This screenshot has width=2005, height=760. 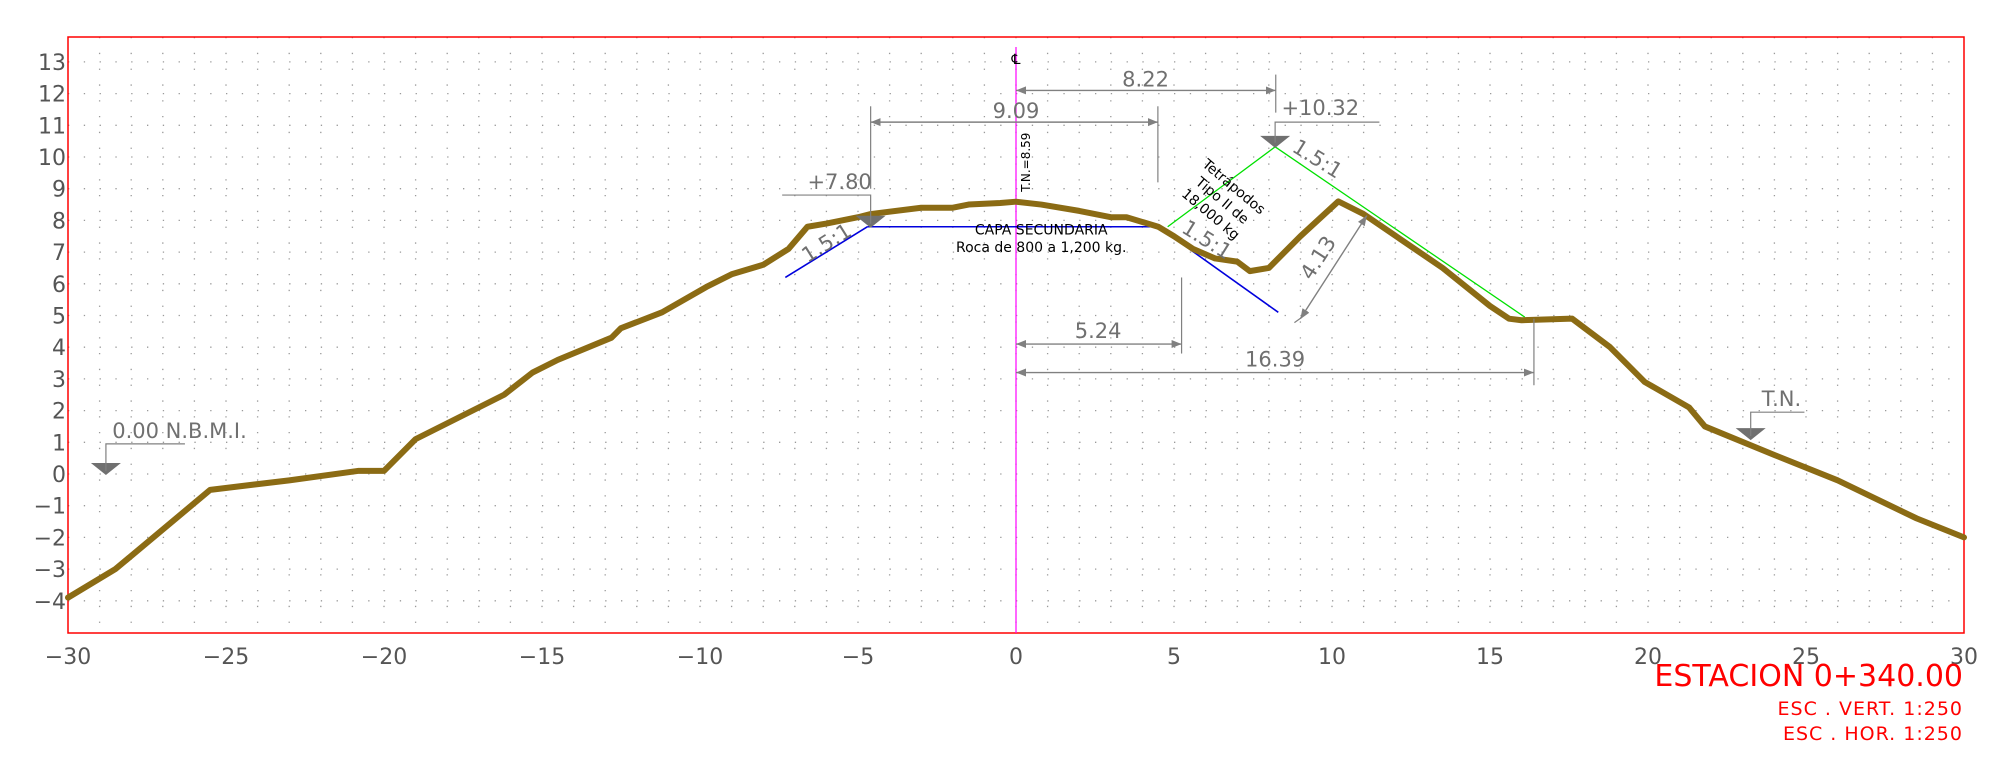 I want to click on y-tick-label: 13, so click(x=52, y=63).